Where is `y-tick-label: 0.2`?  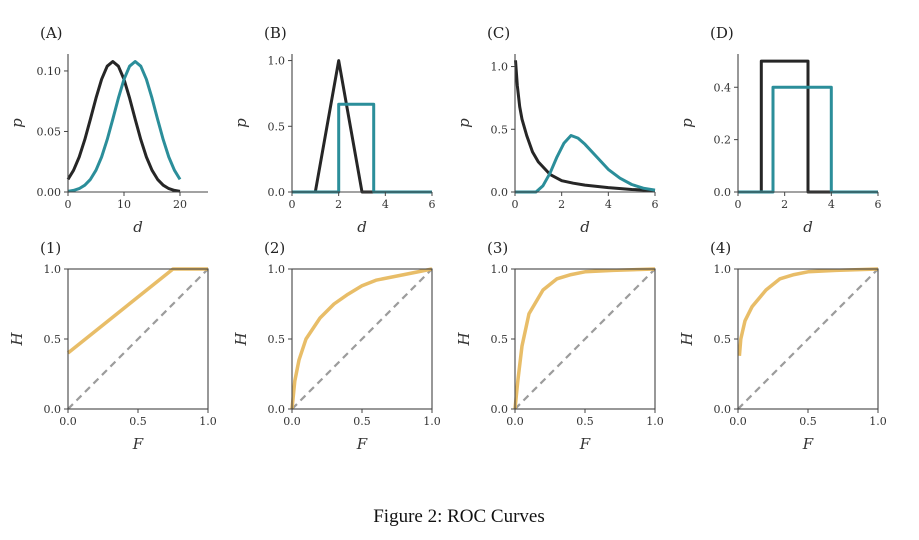 y-tick-label: 0.2 is located at coordinates (723, 140).